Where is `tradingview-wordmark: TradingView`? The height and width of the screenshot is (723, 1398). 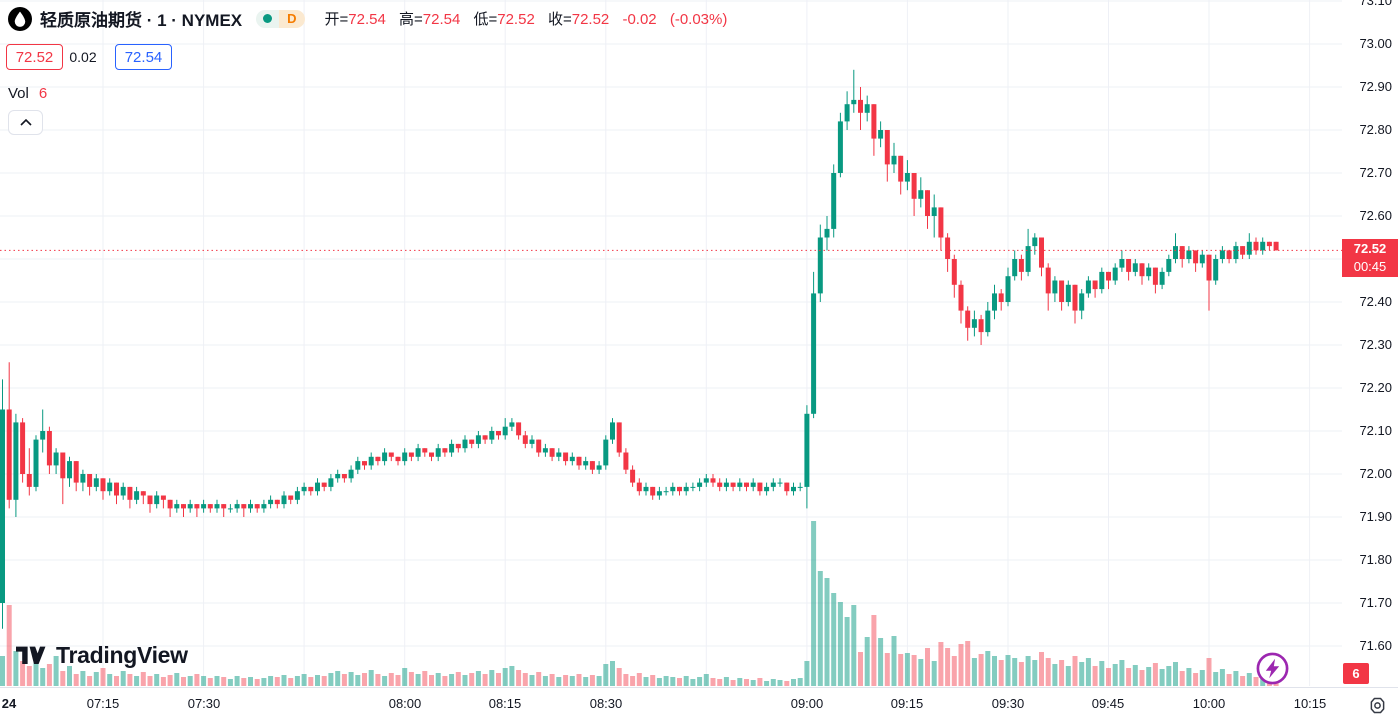
tradingview-wordmark: TradingView is located at coordinates (122, 655).